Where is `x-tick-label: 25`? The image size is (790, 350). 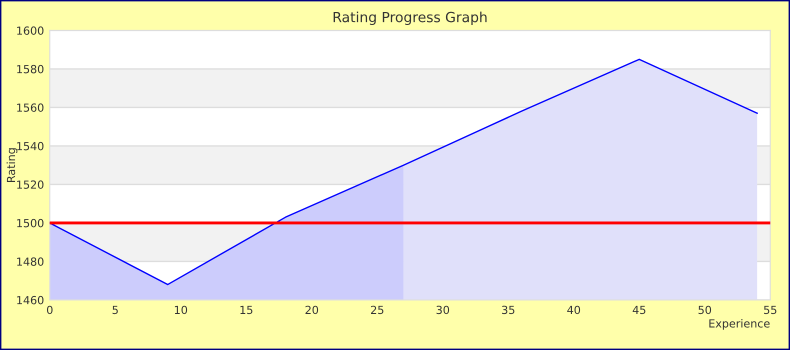 x-tick-label: 25 is located at coordinates (377, 310).